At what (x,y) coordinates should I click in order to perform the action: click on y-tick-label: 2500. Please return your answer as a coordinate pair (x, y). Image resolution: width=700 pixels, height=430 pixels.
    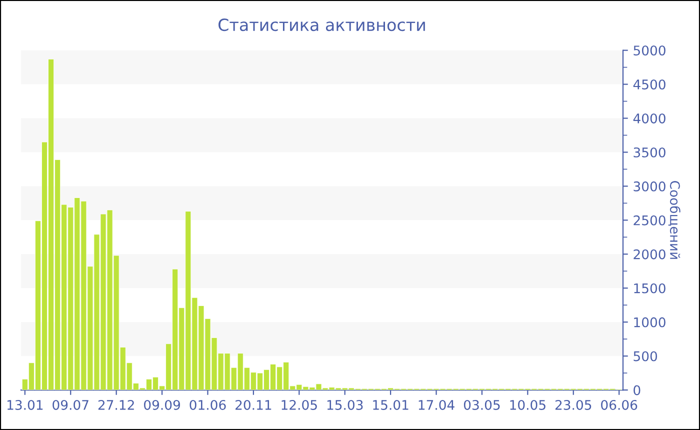
    Looking at the image, I should click on (650, 220).